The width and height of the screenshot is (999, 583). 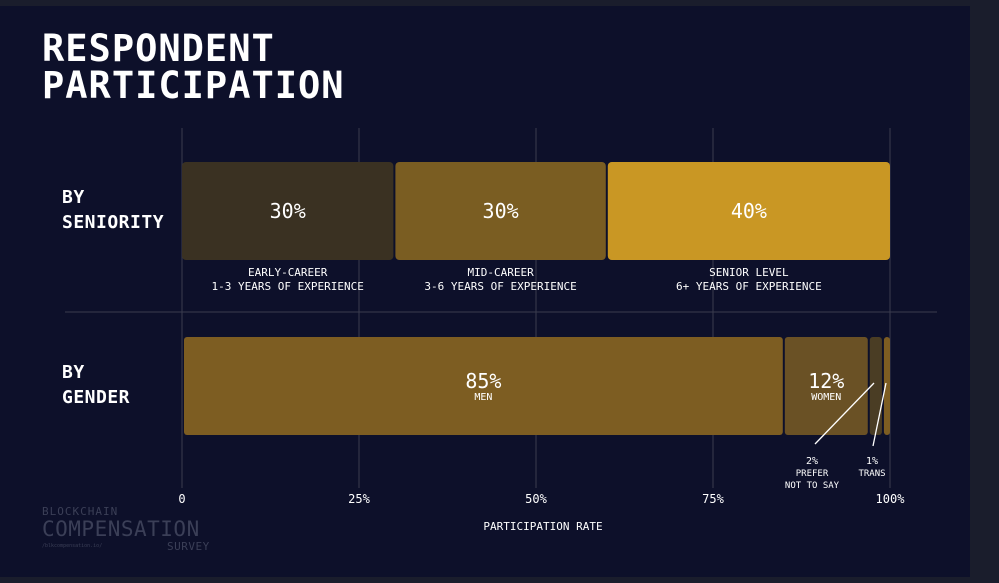 I want to click on bar-gender-value-3: 1%, so click(x=872, y=461).